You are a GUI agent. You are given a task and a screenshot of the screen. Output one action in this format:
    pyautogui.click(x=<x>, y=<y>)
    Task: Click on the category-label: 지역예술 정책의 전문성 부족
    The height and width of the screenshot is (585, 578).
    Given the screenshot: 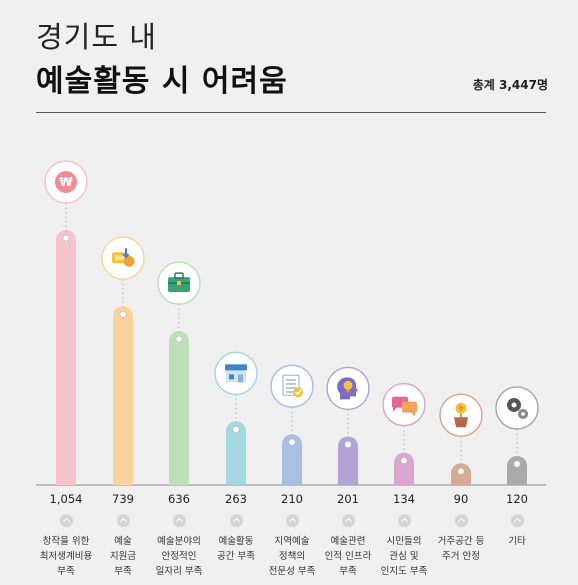 What is the action you would take?
    pyautogui.click(x=292, y=556)
    